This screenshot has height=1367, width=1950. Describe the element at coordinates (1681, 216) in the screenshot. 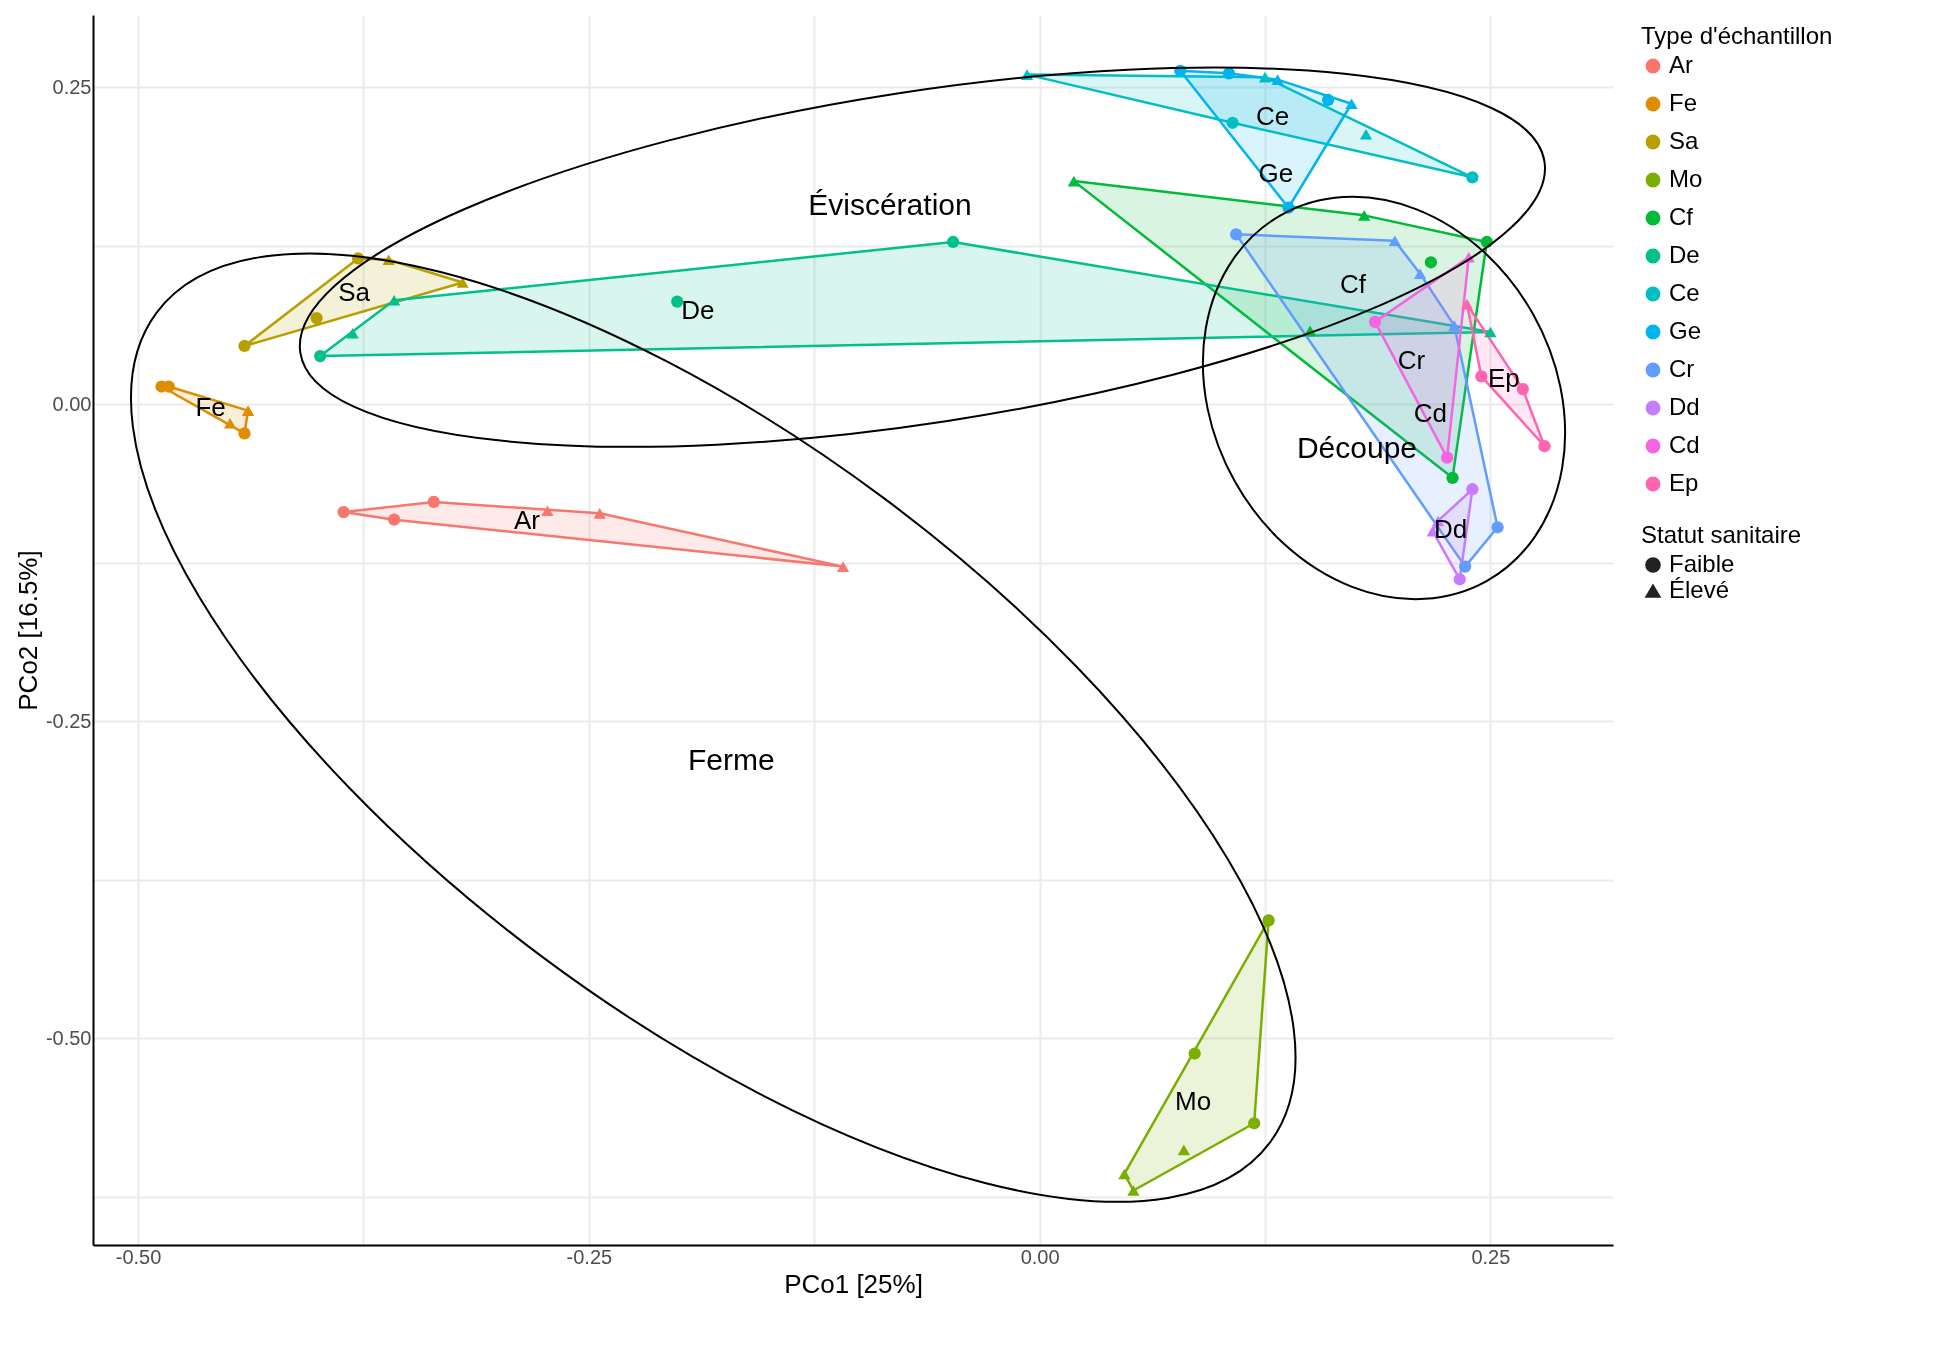

I see `legend-label: Cf` at that location.